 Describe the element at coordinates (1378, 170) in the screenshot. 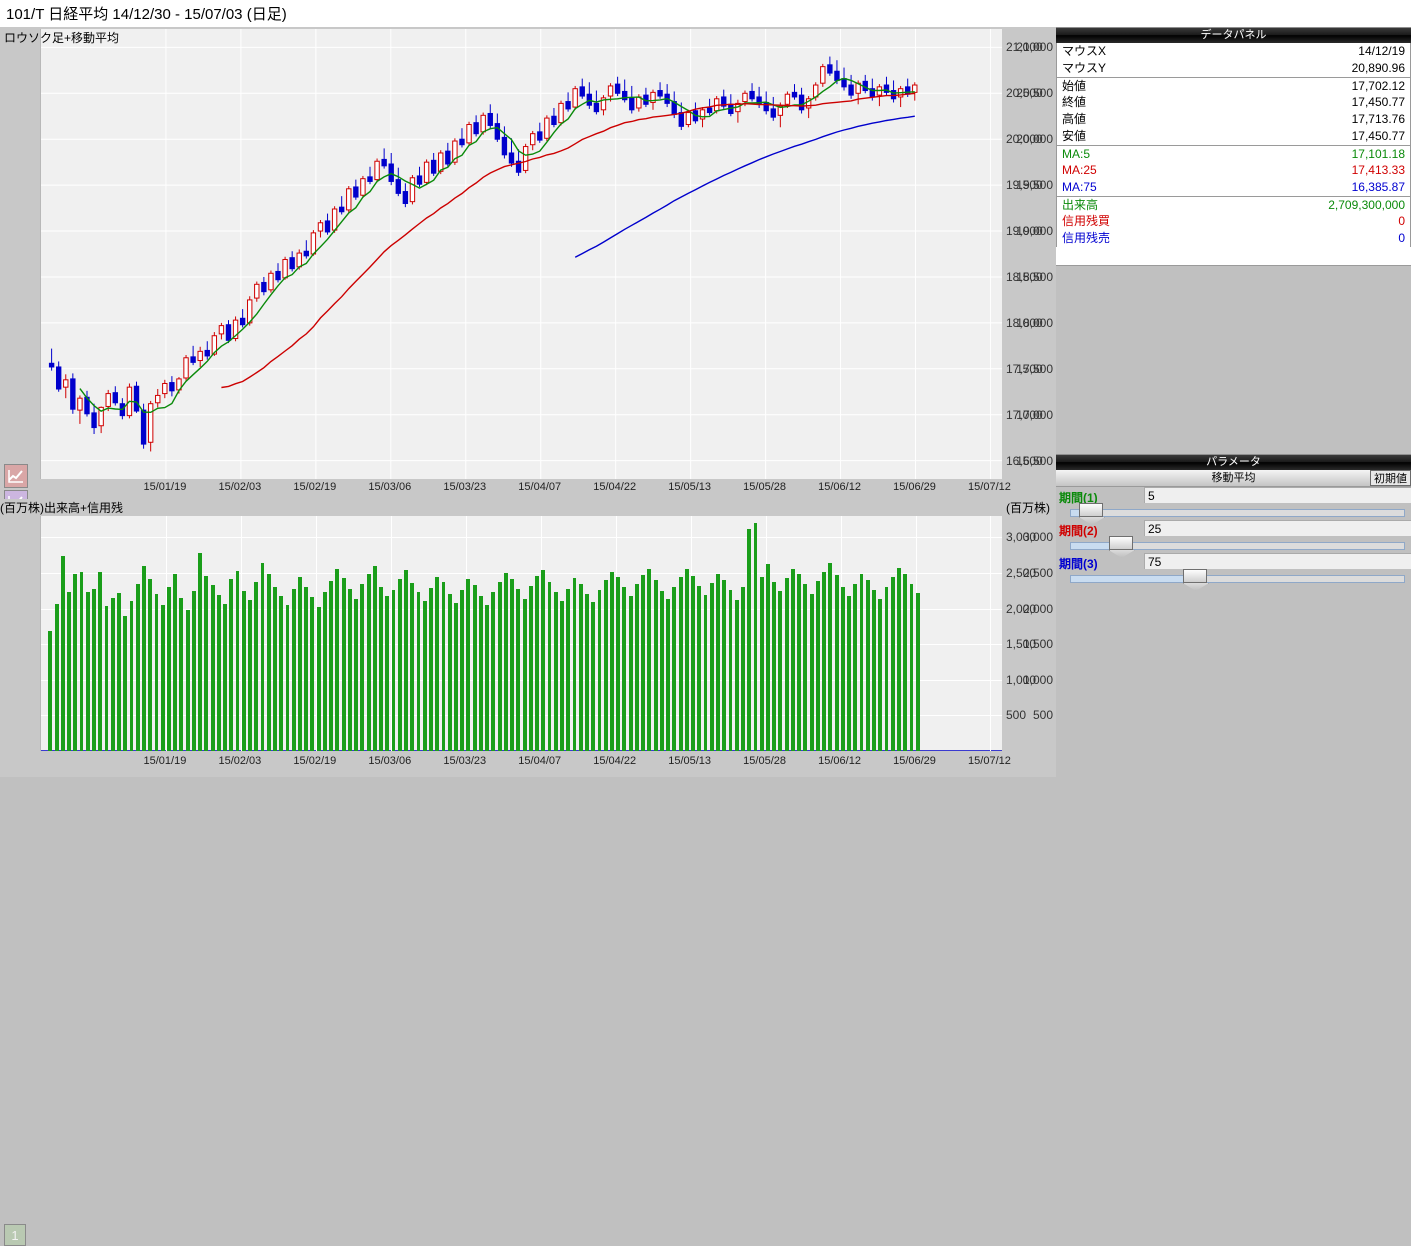

I see `data-row-value: 17,413.33` at that location.